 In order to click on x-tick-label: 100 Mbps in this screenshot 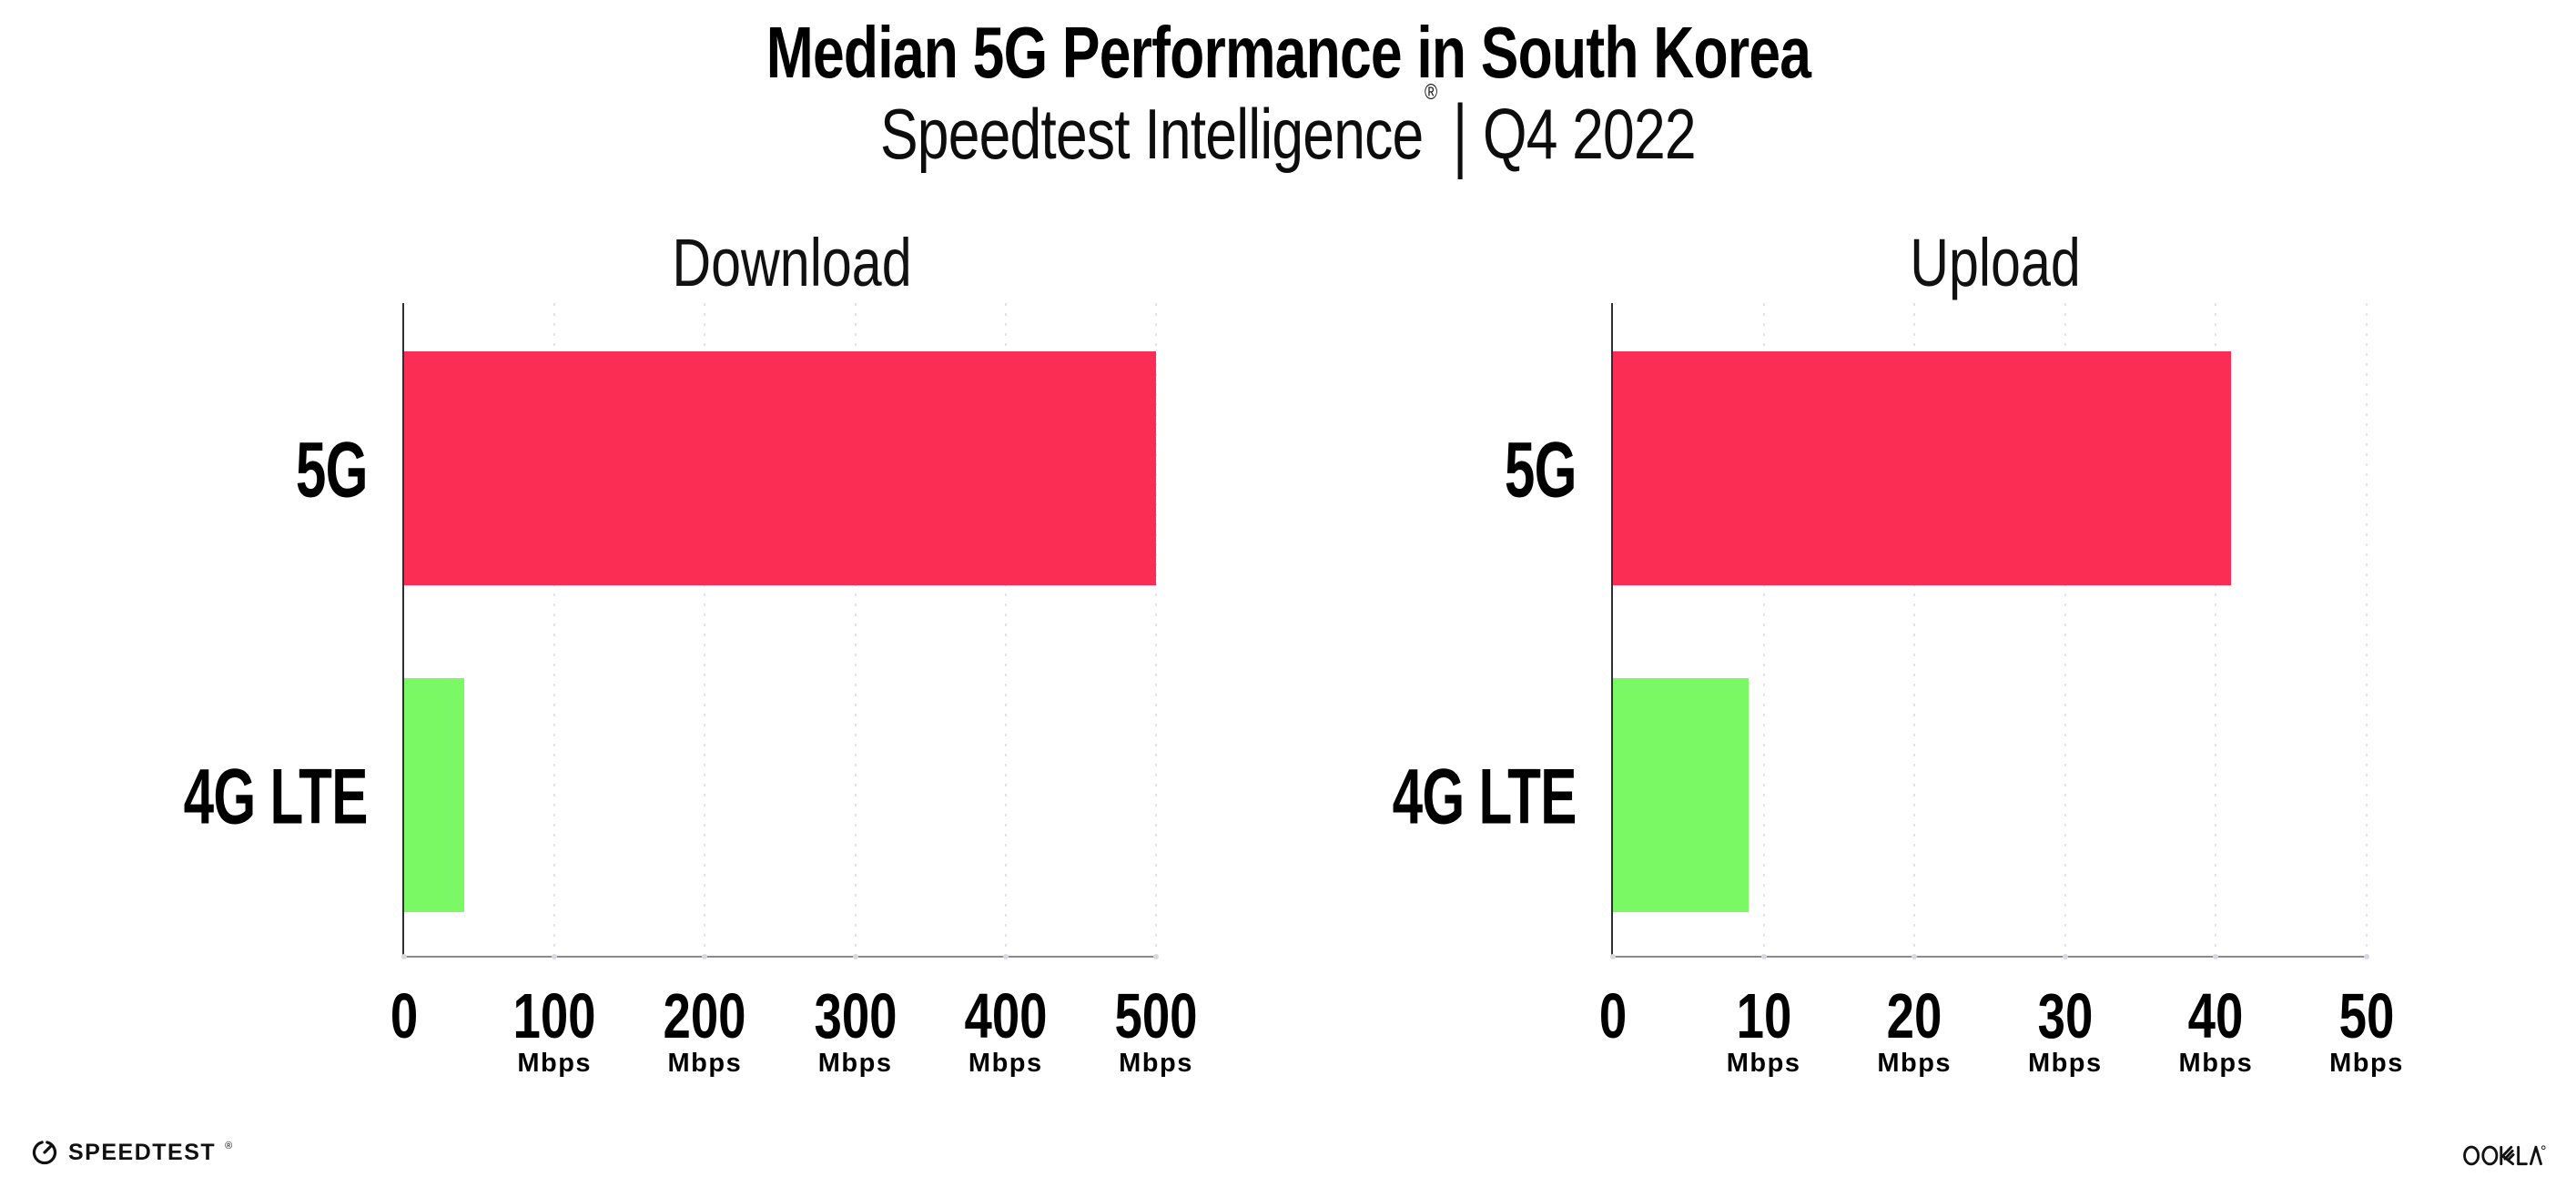, I will do `click(555, 1029)`.